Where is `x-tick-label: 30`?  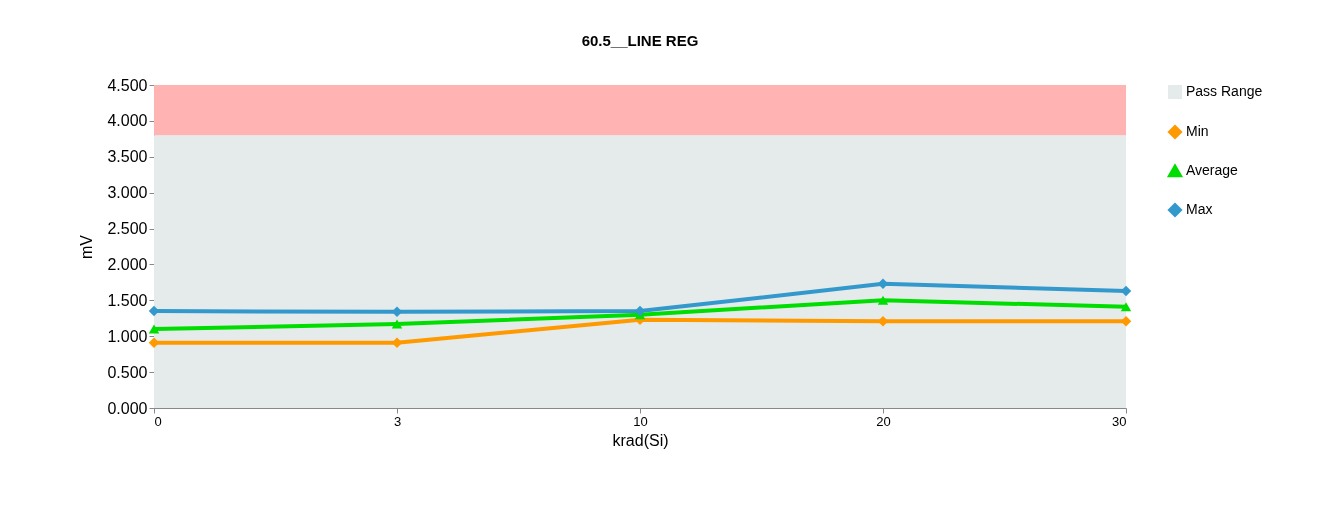 x-tick-label: 30 is located at coordinates (1119, 421).